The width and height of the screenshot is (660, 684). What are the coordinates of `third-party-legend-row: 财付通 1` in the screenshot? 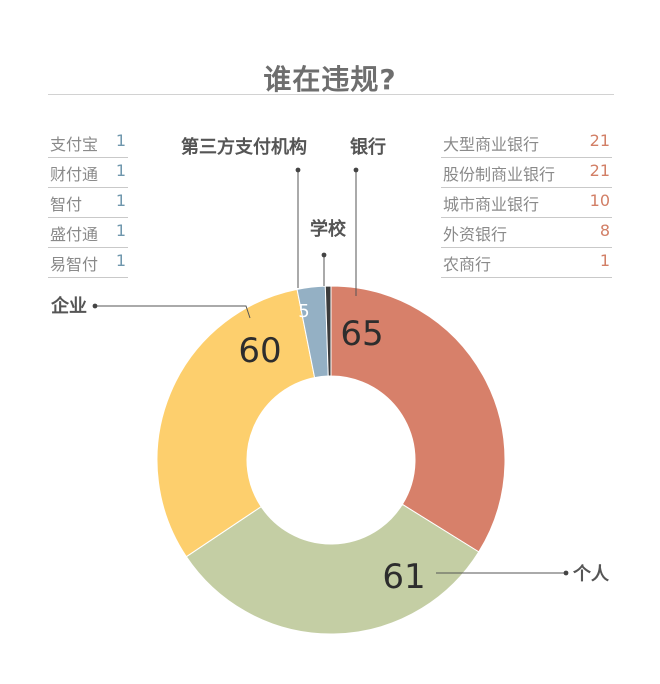 It's located at (88, 173).